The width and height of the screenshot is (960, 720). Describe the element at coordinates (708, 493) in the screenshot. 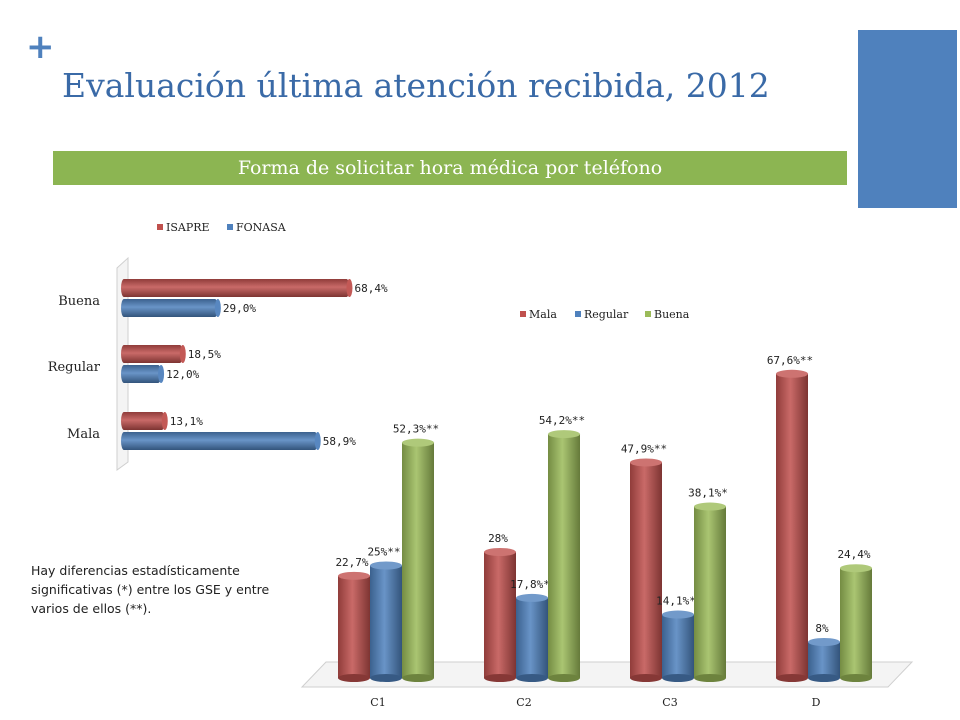

I see `value-label: 38,1%*` at that location.